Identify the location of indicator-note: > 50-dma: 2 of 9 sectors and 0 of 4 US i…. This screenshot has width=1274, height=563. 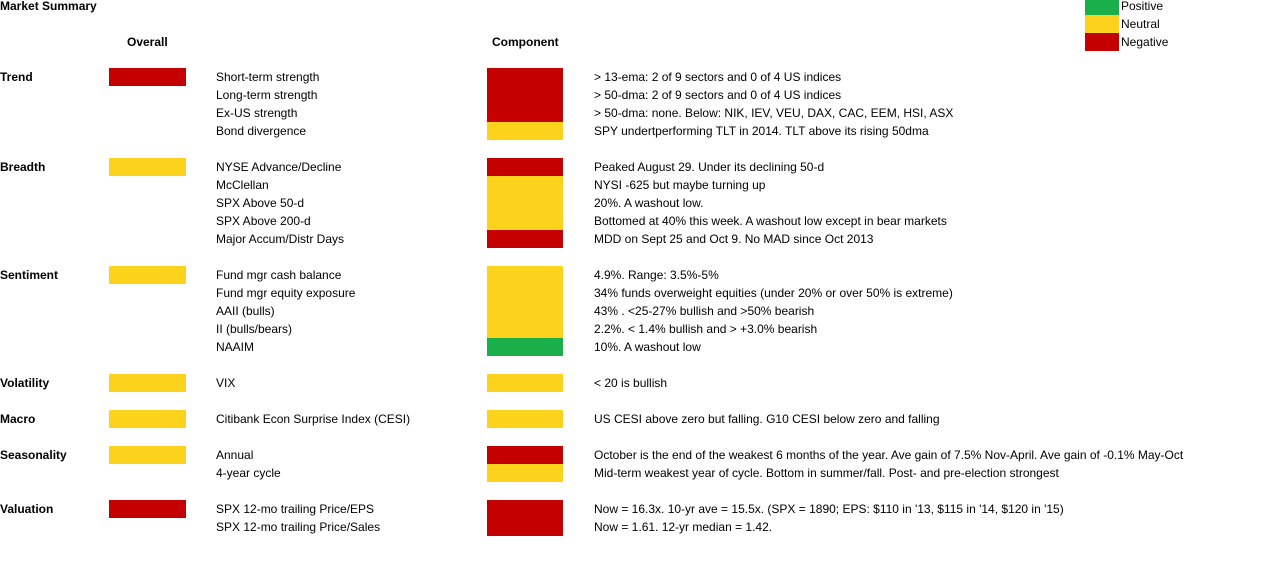
(718, 95).